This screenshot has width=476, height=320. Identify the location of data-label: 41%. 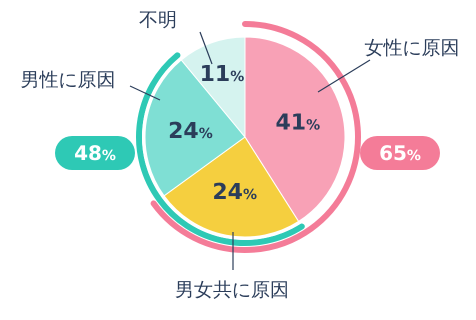
(297, 123).